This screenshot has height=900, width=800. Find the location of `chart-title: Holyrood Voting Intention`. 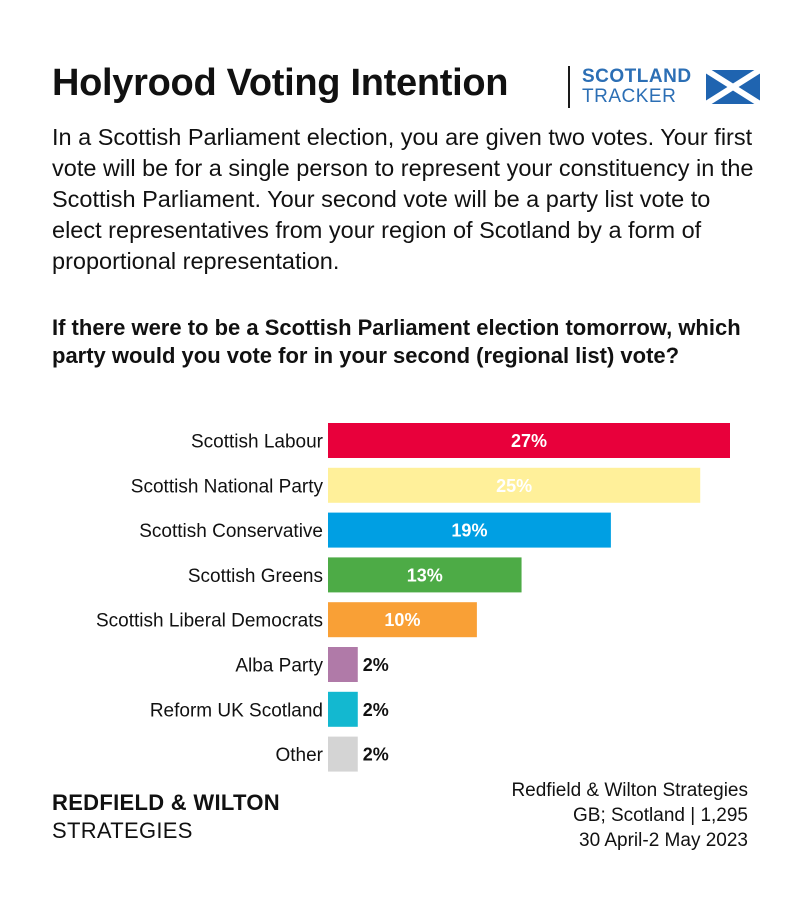

chart-title: Holyrood Voting Intention is located at coordinates (280, 83).